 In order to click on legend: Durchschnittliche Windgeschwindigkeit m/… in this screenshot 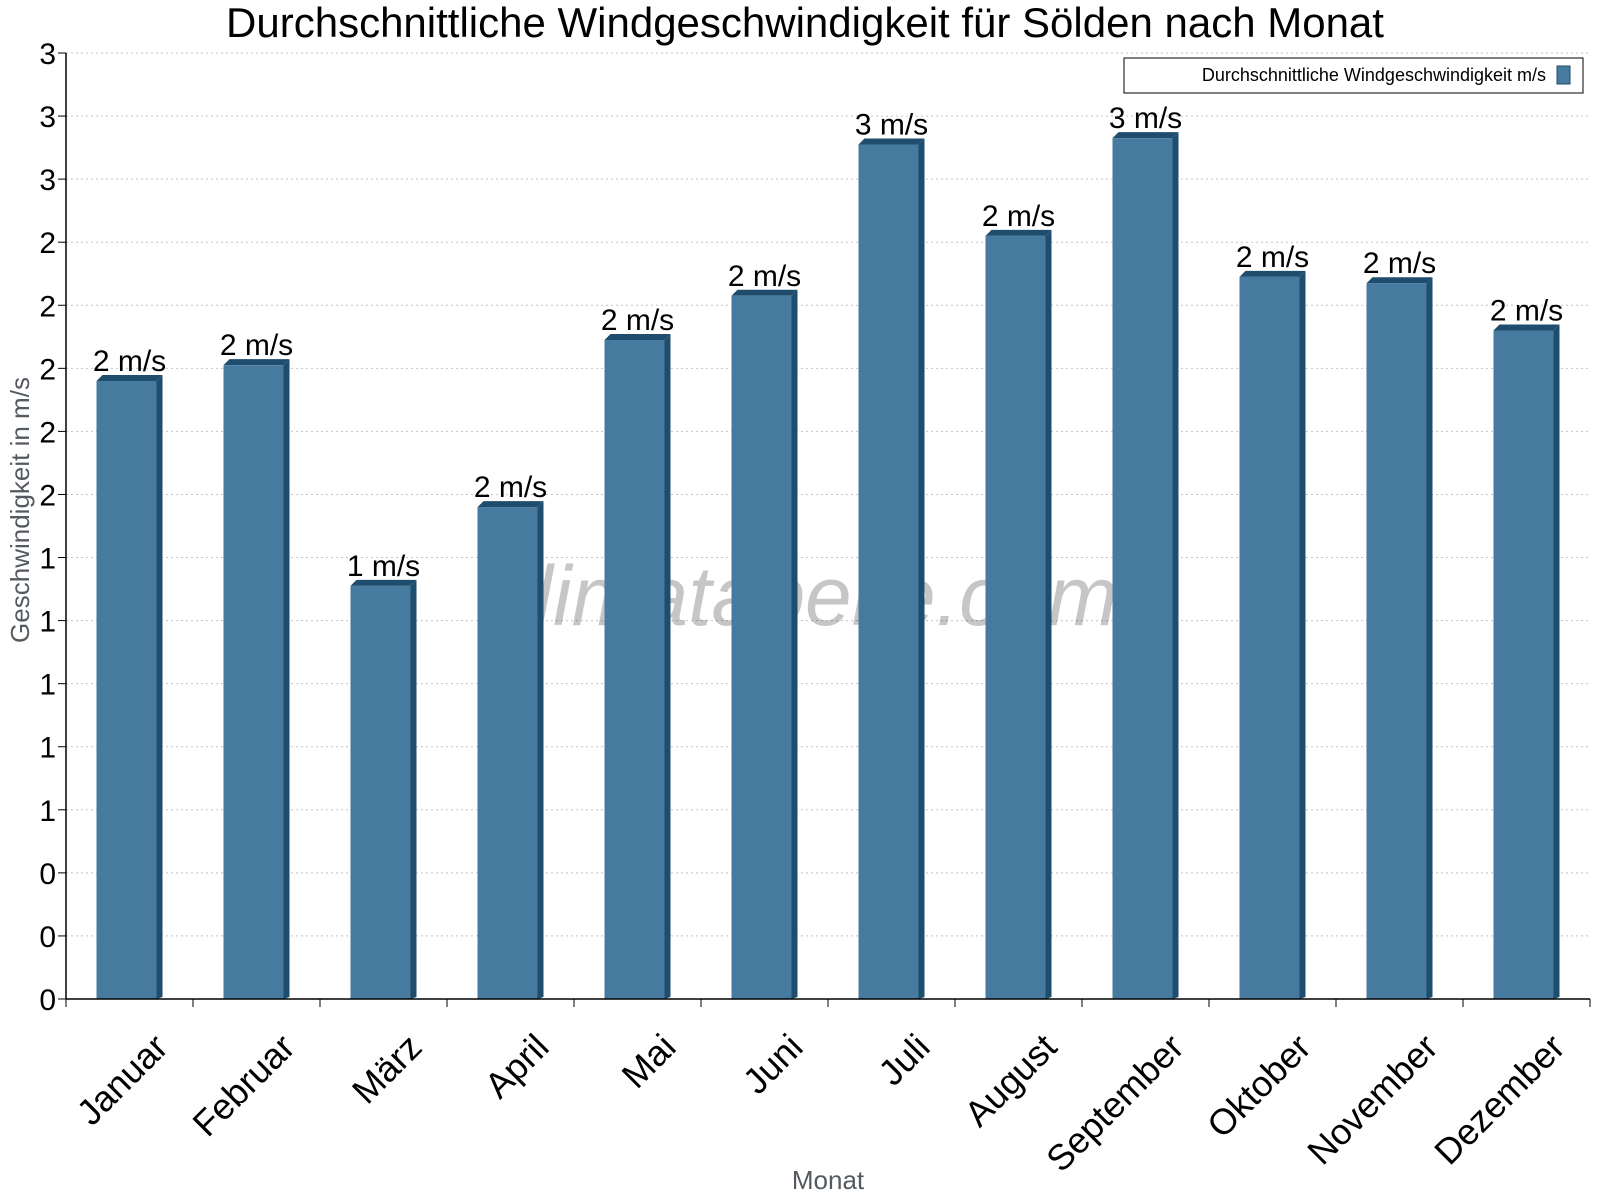, I will do `click(1353, 75)`.